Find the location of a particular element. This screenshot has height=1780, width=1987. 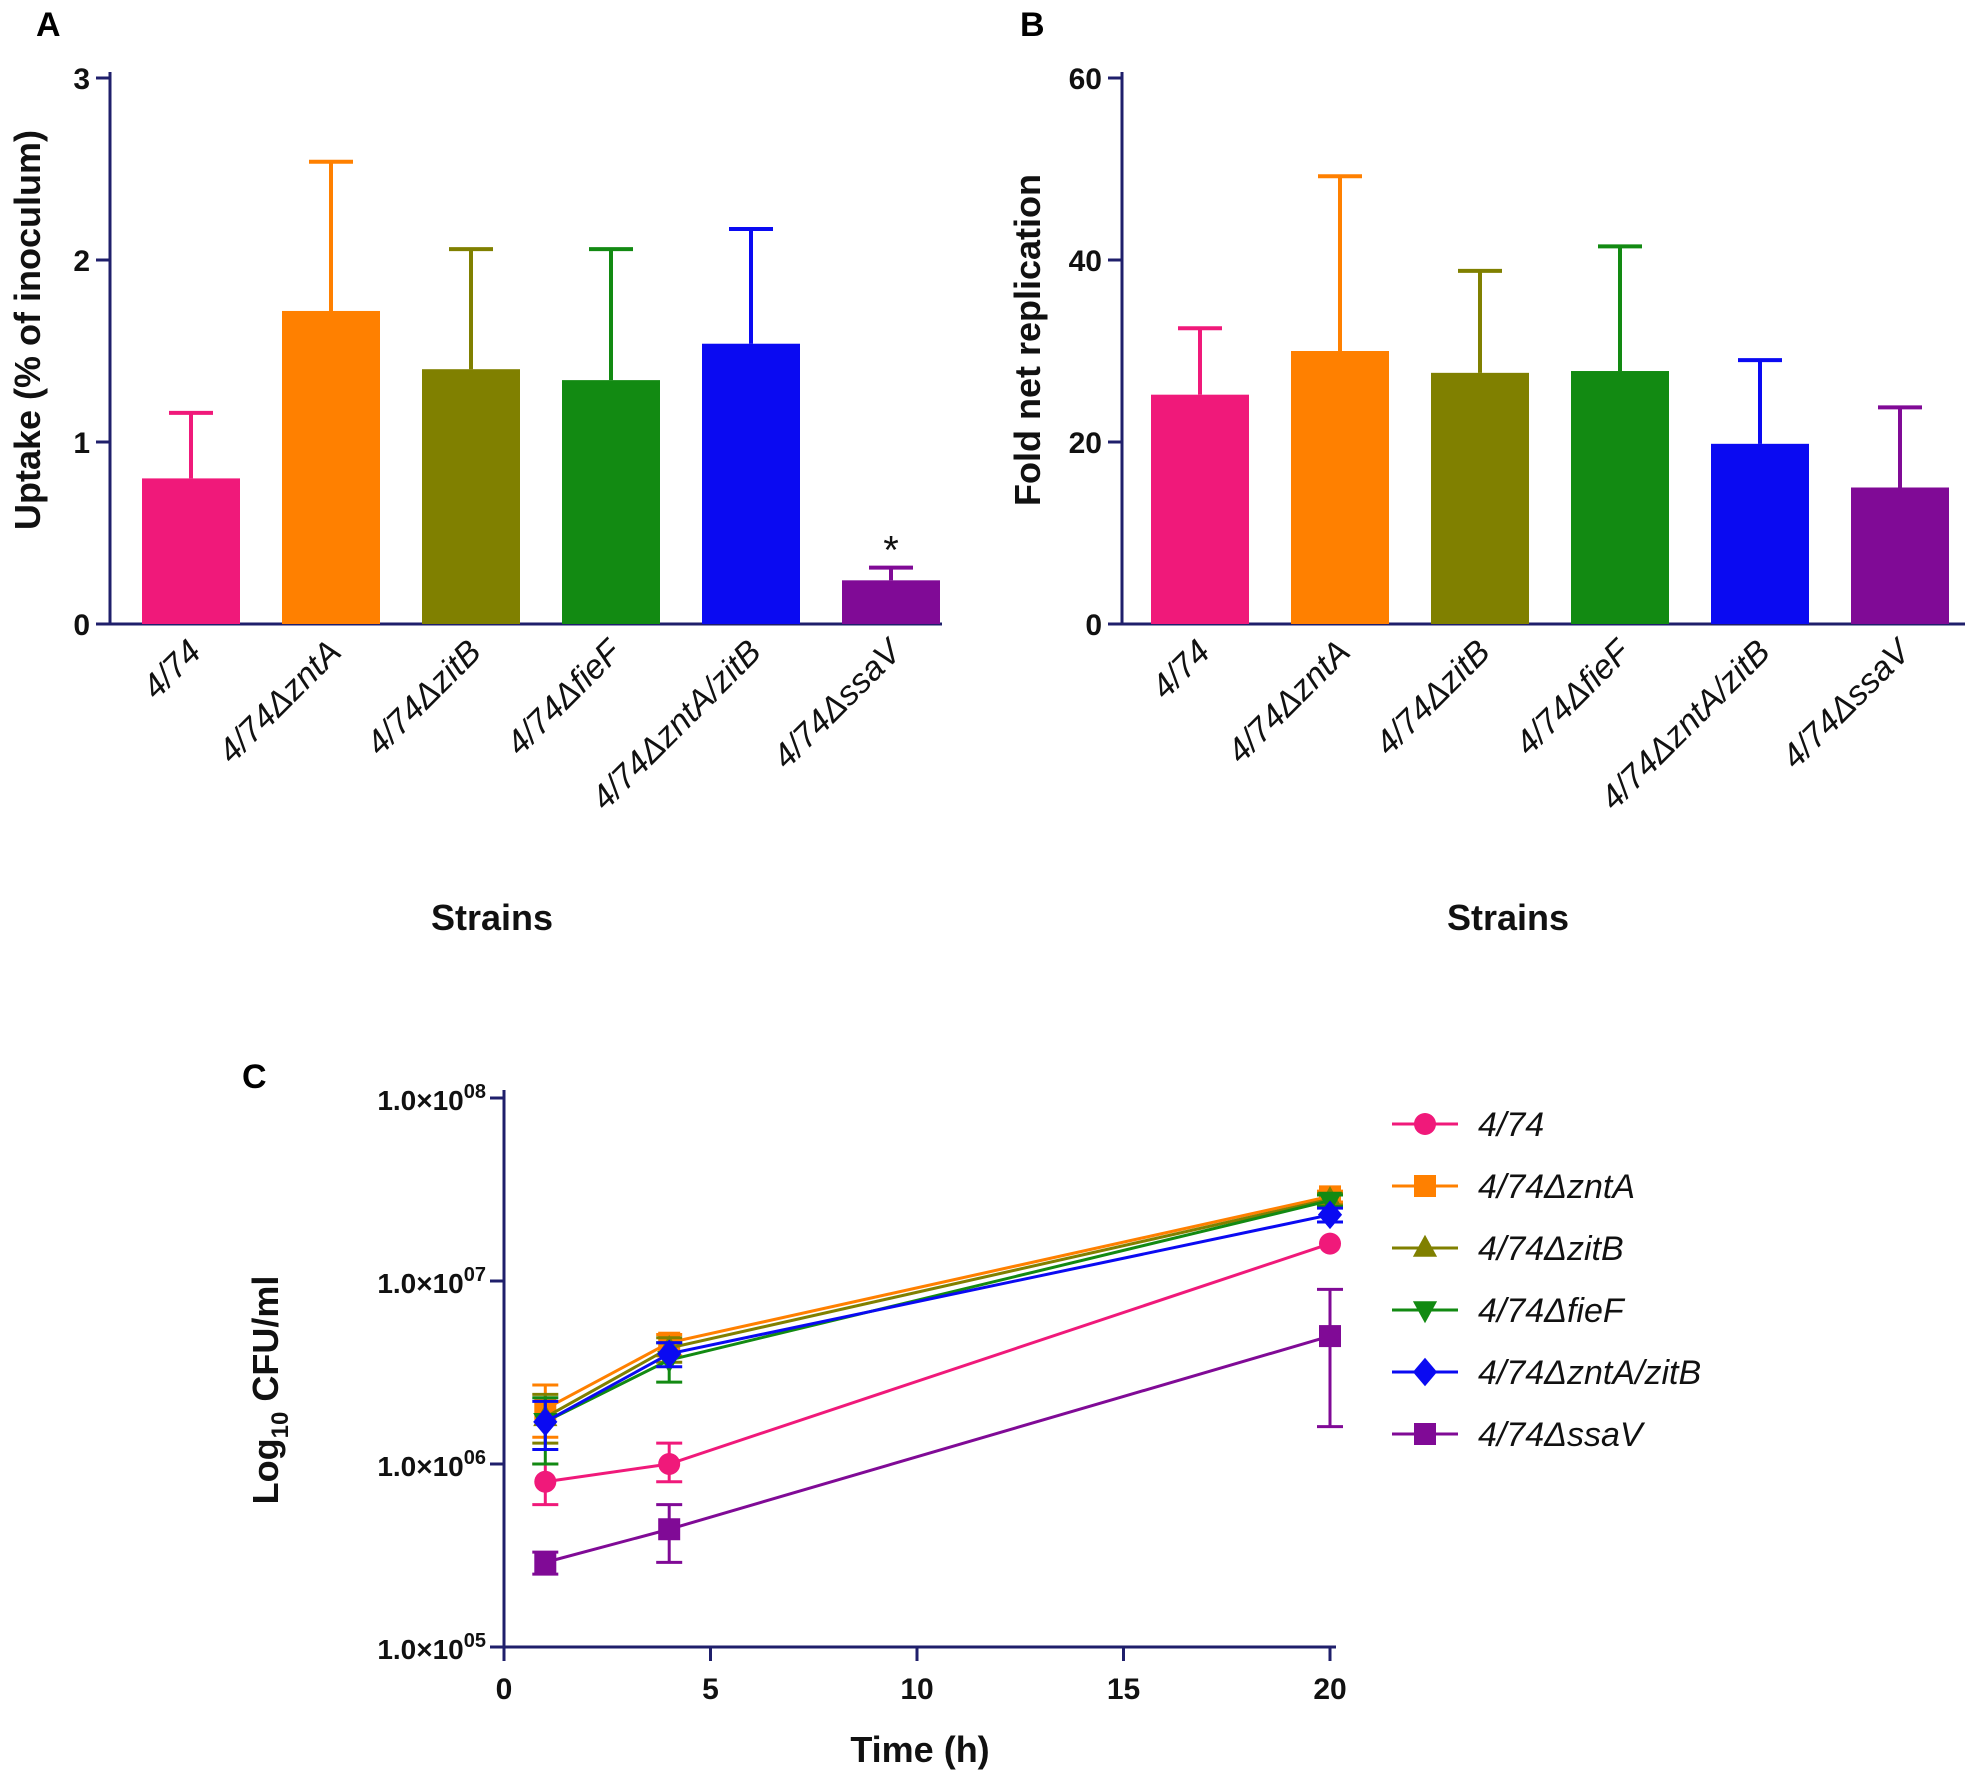

panel-c-legend-label: 4/74 is located at coordinates (1511, 1125).